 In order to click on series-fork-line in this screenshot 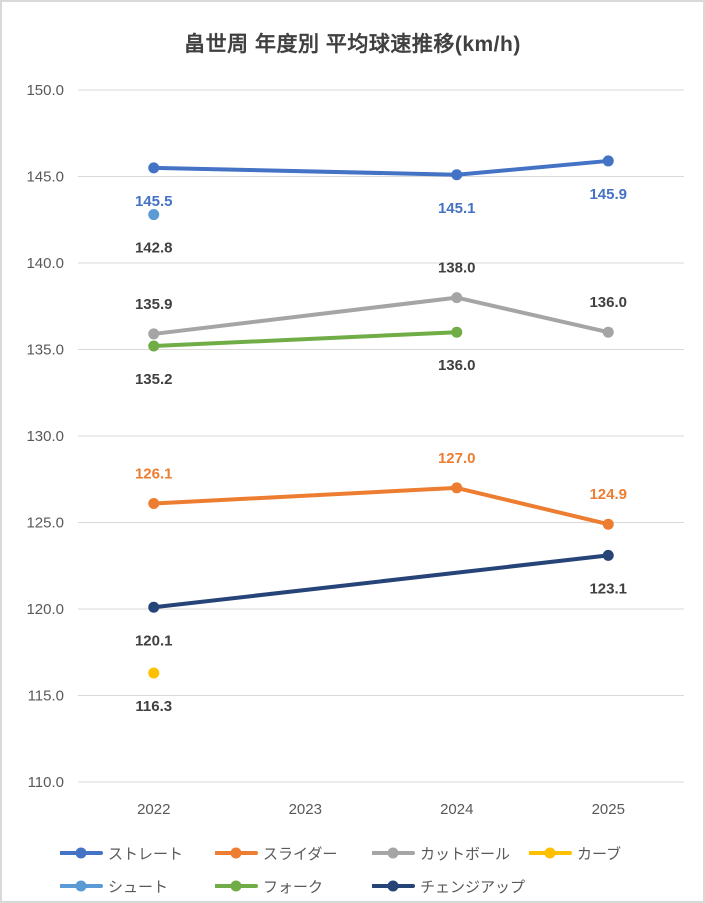, I will do `click(305, 339)`.